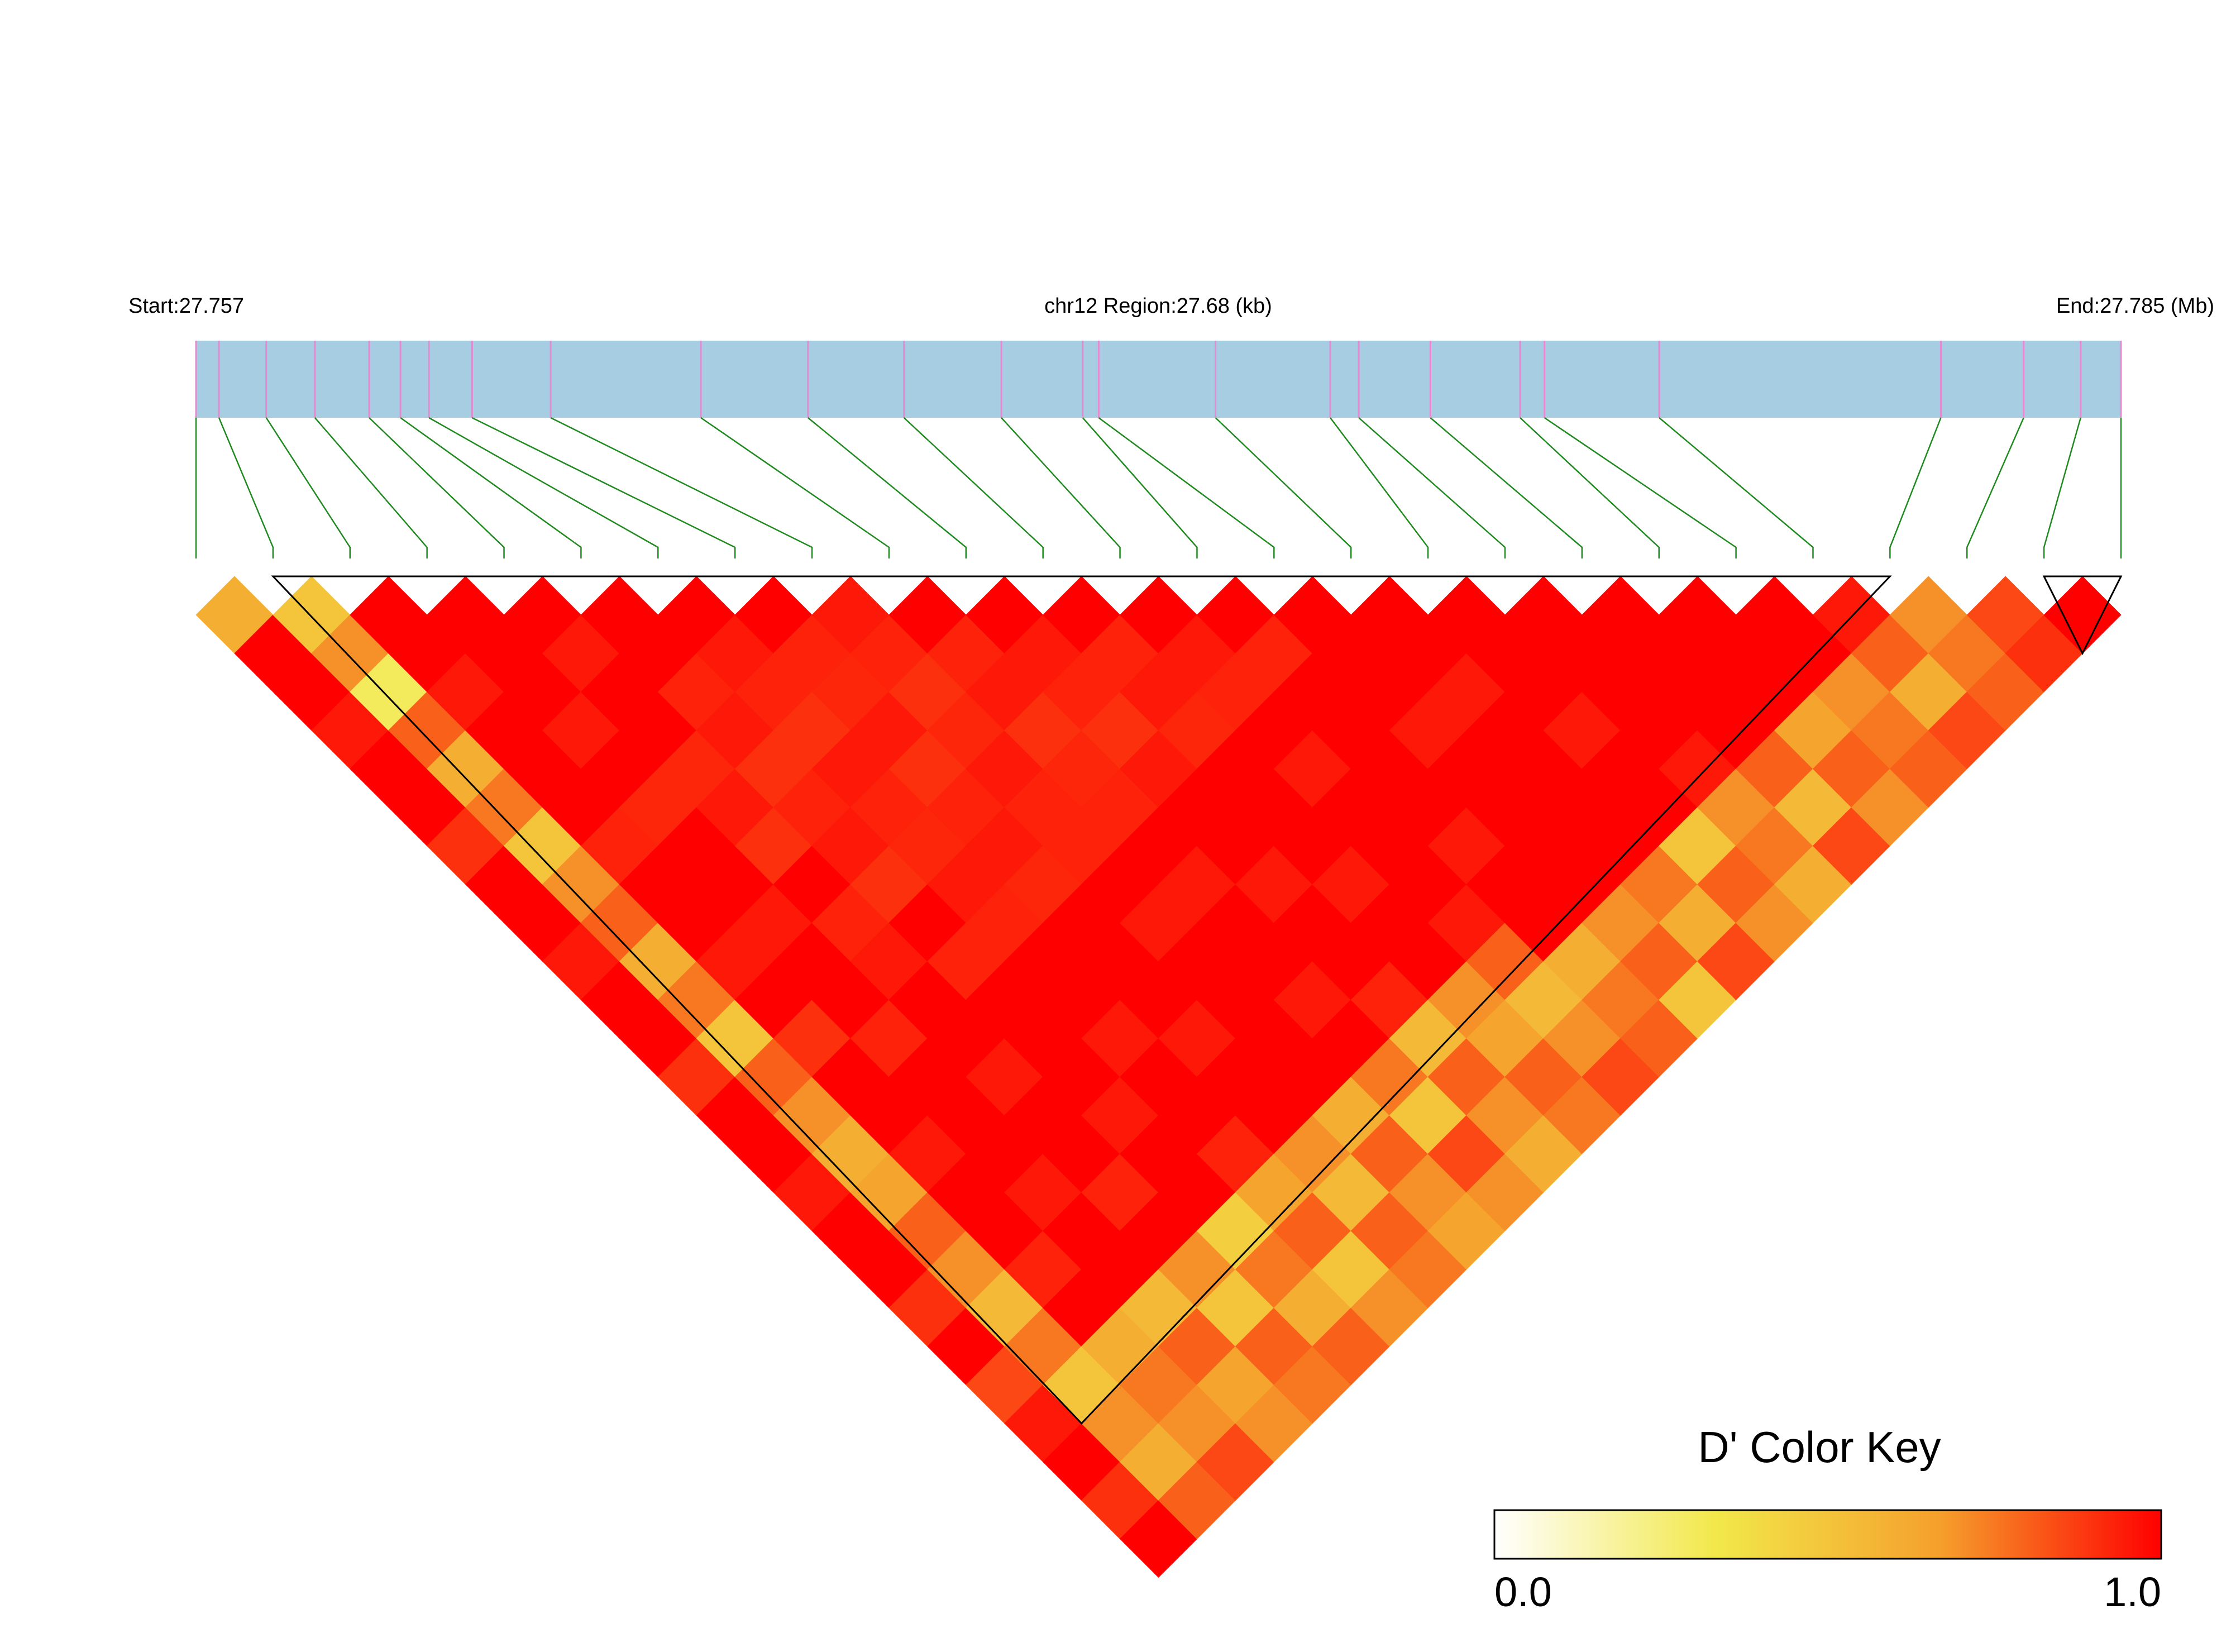 The height and width of the screenshot is (1652, 2231). I want to click on key-tick-label: 1.0, so click(2132, 1592).